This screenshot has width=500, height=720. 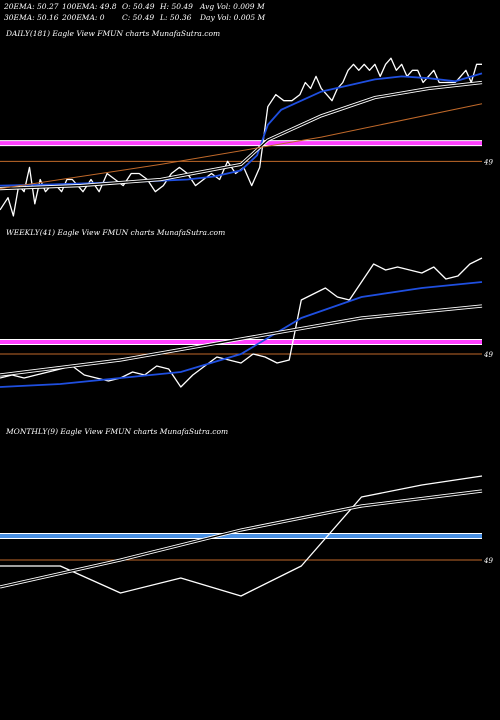 What do you see at coordinates (241, 146) in the screenshot?
I see `daily-long-trend-line` at bounding box center [241, 146].